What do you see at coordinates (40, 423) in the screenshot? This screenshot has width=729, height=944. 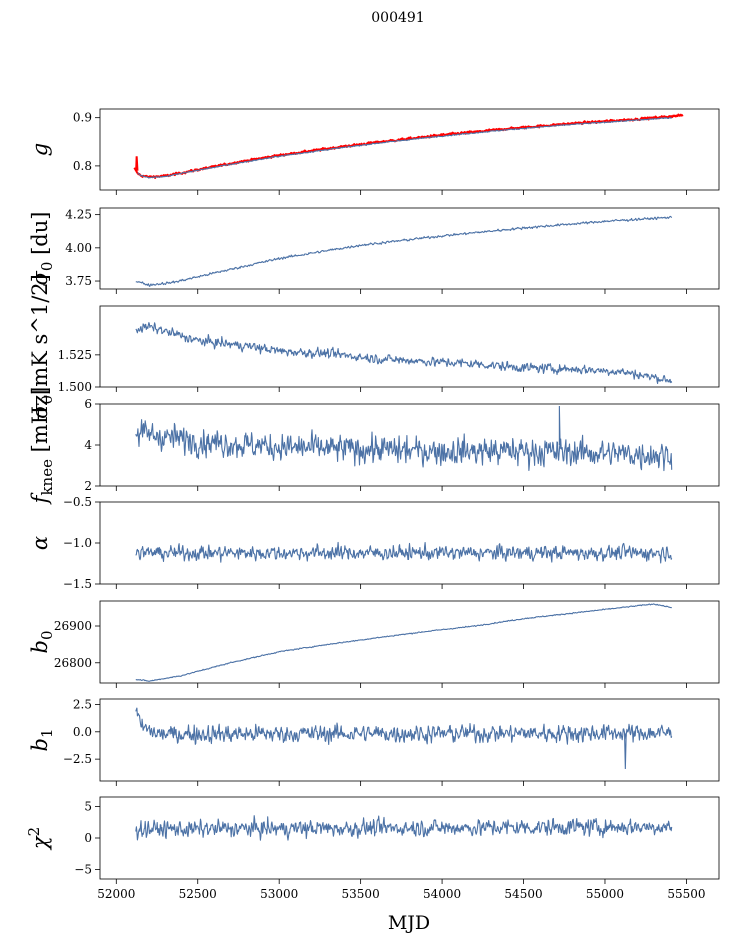 I see `ylabel-tail: [mHz]` at bounding box center [40, 423].